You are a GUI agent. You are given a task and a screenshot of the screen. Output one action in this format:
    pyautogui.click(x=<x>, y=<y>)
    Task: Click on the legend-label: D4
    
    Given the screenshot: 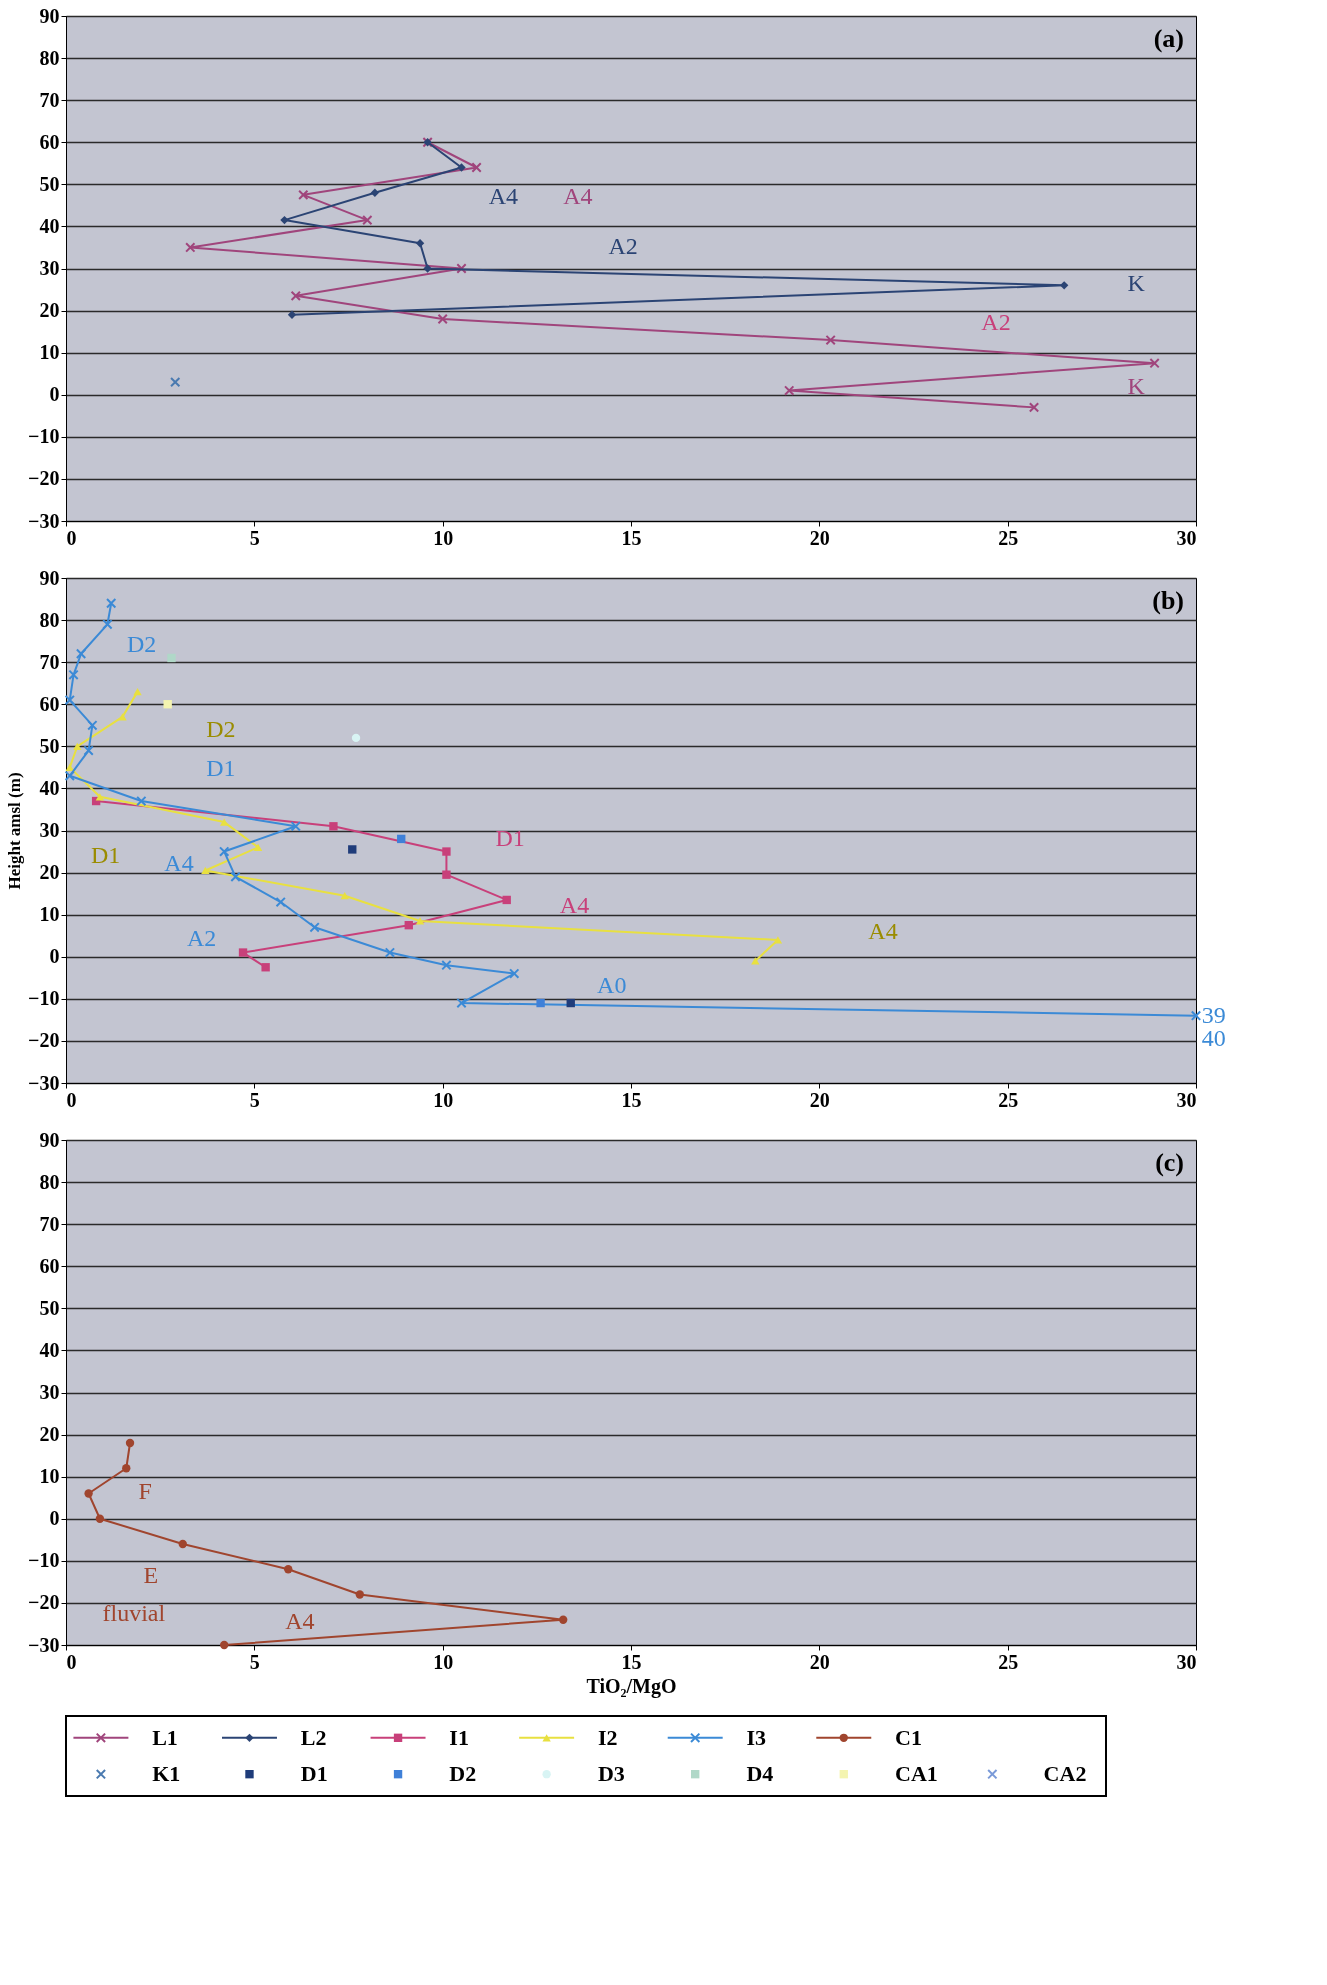 What is the action you would take?
    pyautogui.click(x=760, y=1774)
    